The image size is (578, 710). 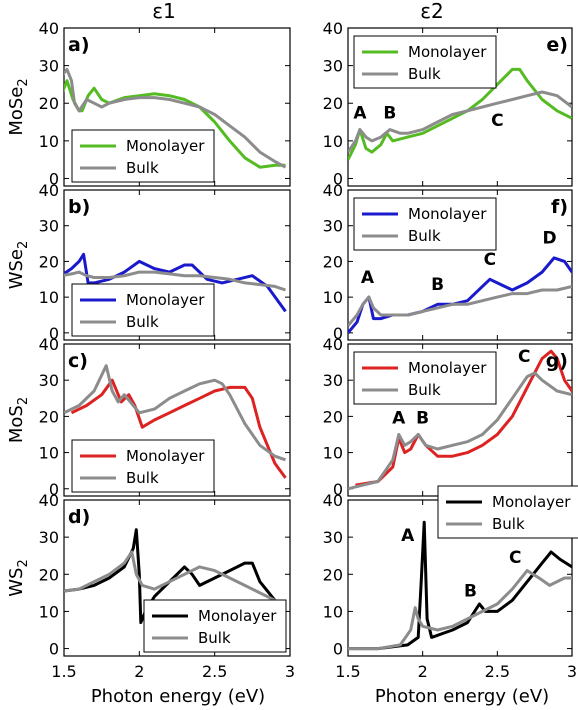 I want to click on panel-b: 0 10 20 30 40 WSe2 b) Monolayer Bulk, so click(x=148, y=262).